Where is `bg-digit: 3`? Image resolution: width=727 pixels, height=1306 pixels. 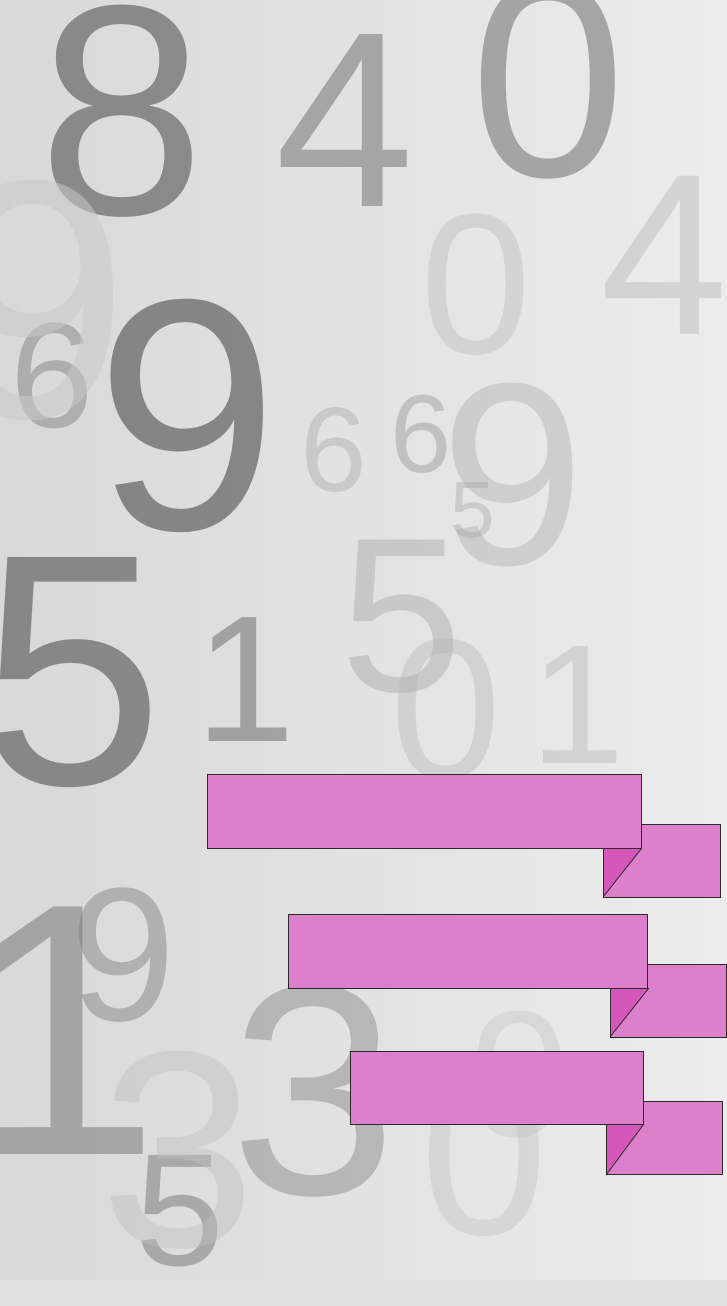 bg-digit: 3 is located at coordinates (178, 1150).